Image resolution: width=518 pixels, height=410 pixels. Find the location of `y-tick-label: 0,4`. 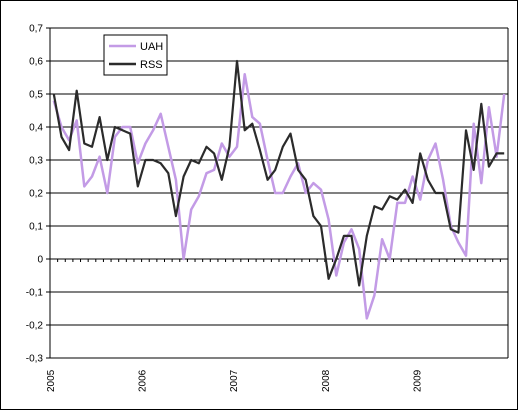

y-tick-label: 0,4 is located at coordinates (36, 128).